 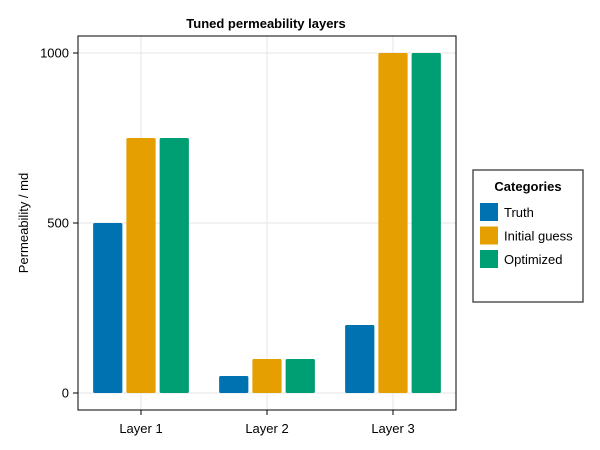 What do you see at coordinates (265, 23) in the screenshot?
I see `chart-title: Tuned permeability layers` at bounding box center [265, 23].